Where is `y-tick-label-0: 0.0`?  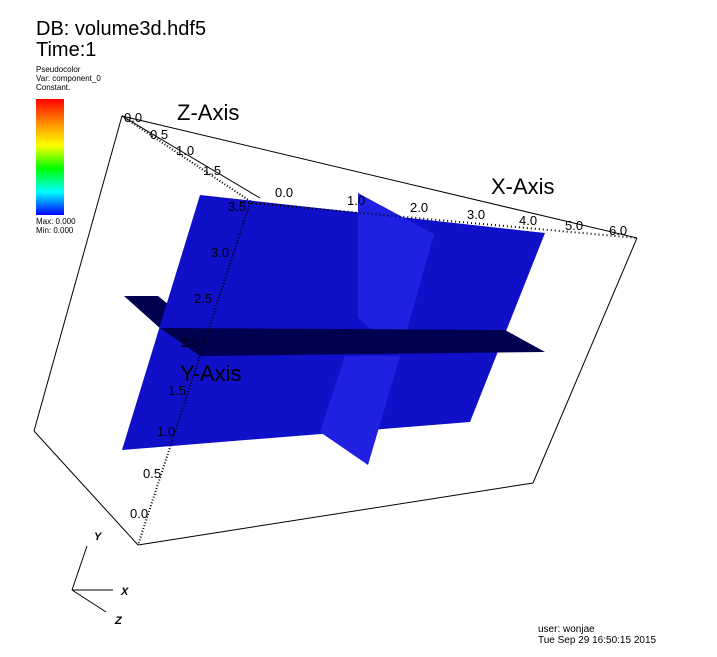 y-tick-label-0: 0.0 is located at coordinates (139, 513).